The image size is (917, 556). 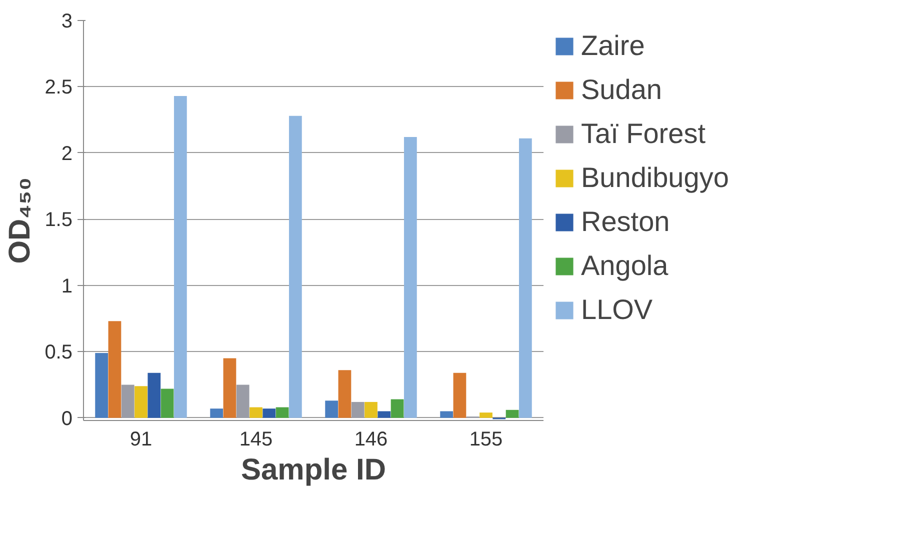 I want to click on legend-label: Taï Forest, so click(x=643, y=134).